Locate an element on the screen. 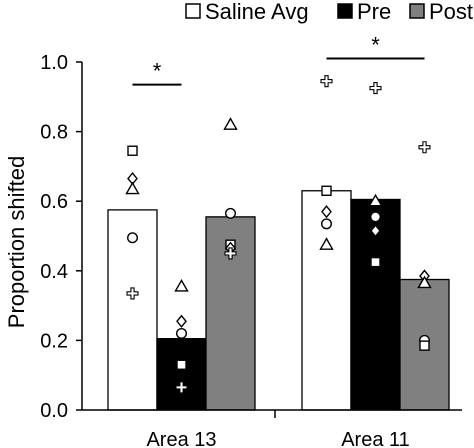 The height and width of the screenshot is (448, 474). y-tick-label: 0.4 is located at coordinates (54, 272).